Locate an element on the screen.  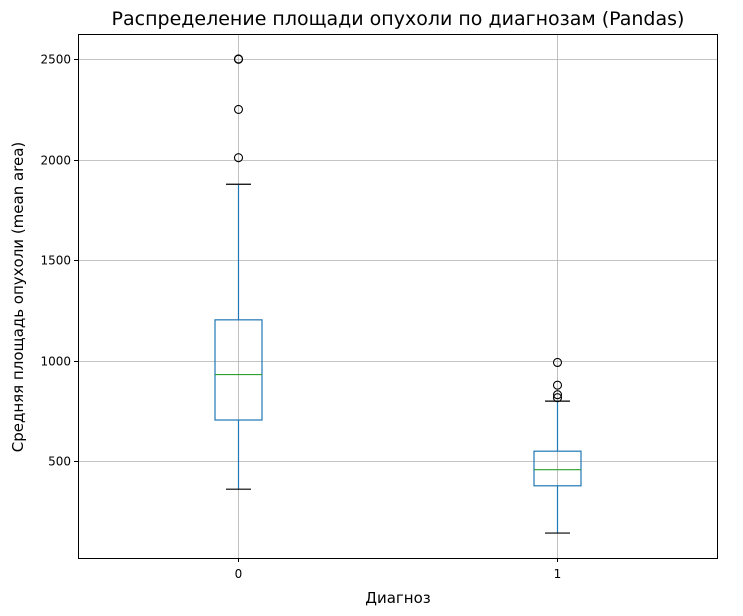
y-tick-label: 1500 is located at coordinates (55, 261).